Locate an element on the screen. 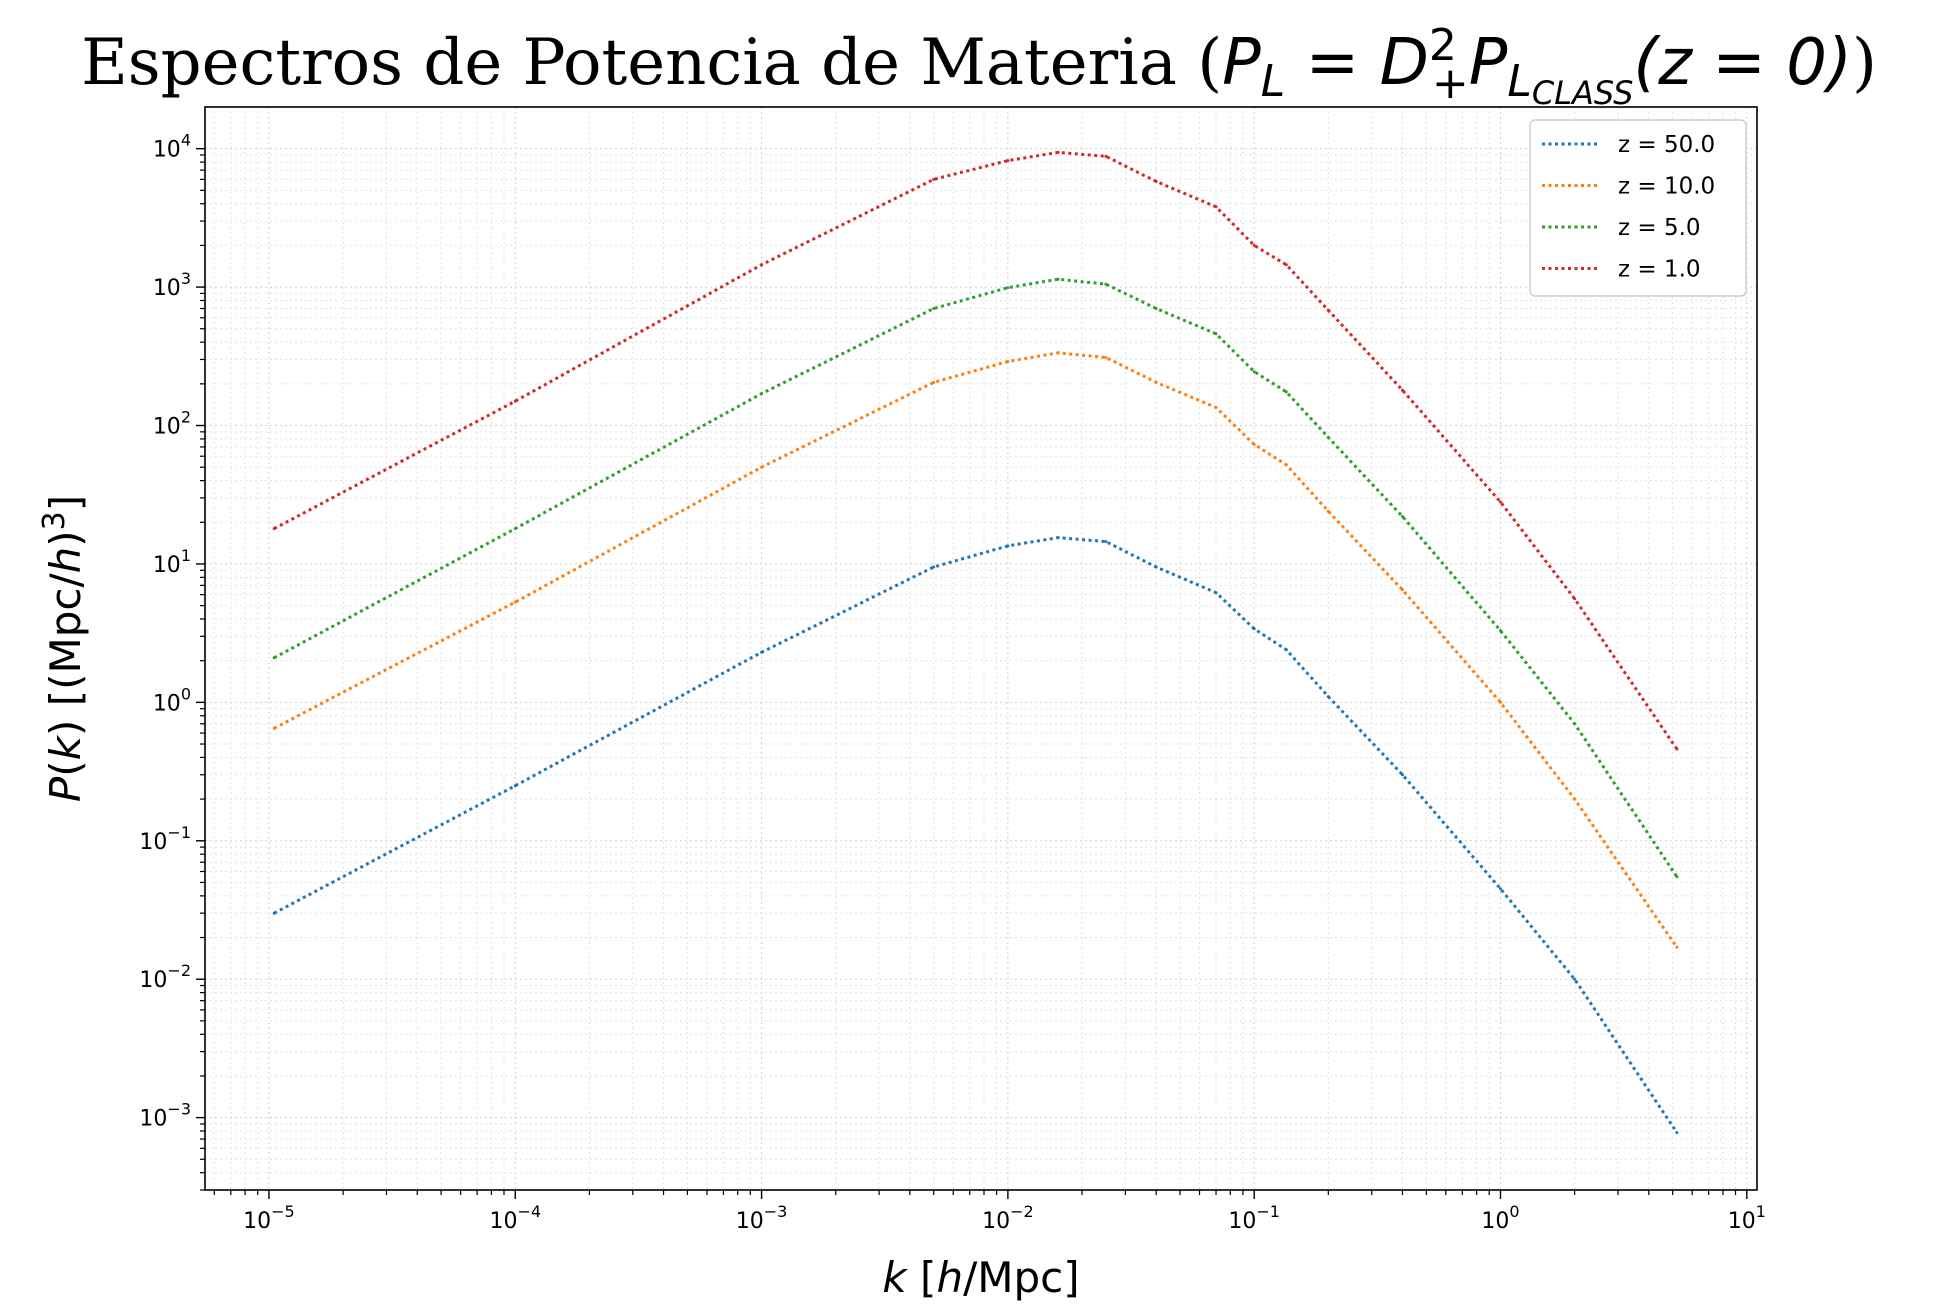  y-axis-label: P(k) [(Mpc/h)3] is located at coordinates (63, 648).